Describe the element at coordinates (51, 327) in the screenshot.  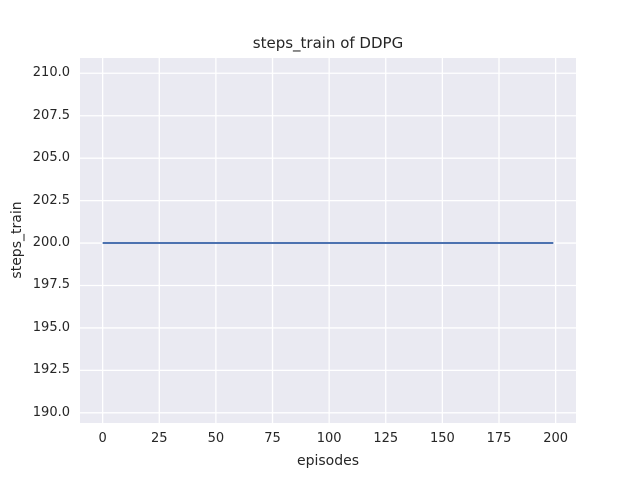
I see `y-tick-label: 195.0` at that location.